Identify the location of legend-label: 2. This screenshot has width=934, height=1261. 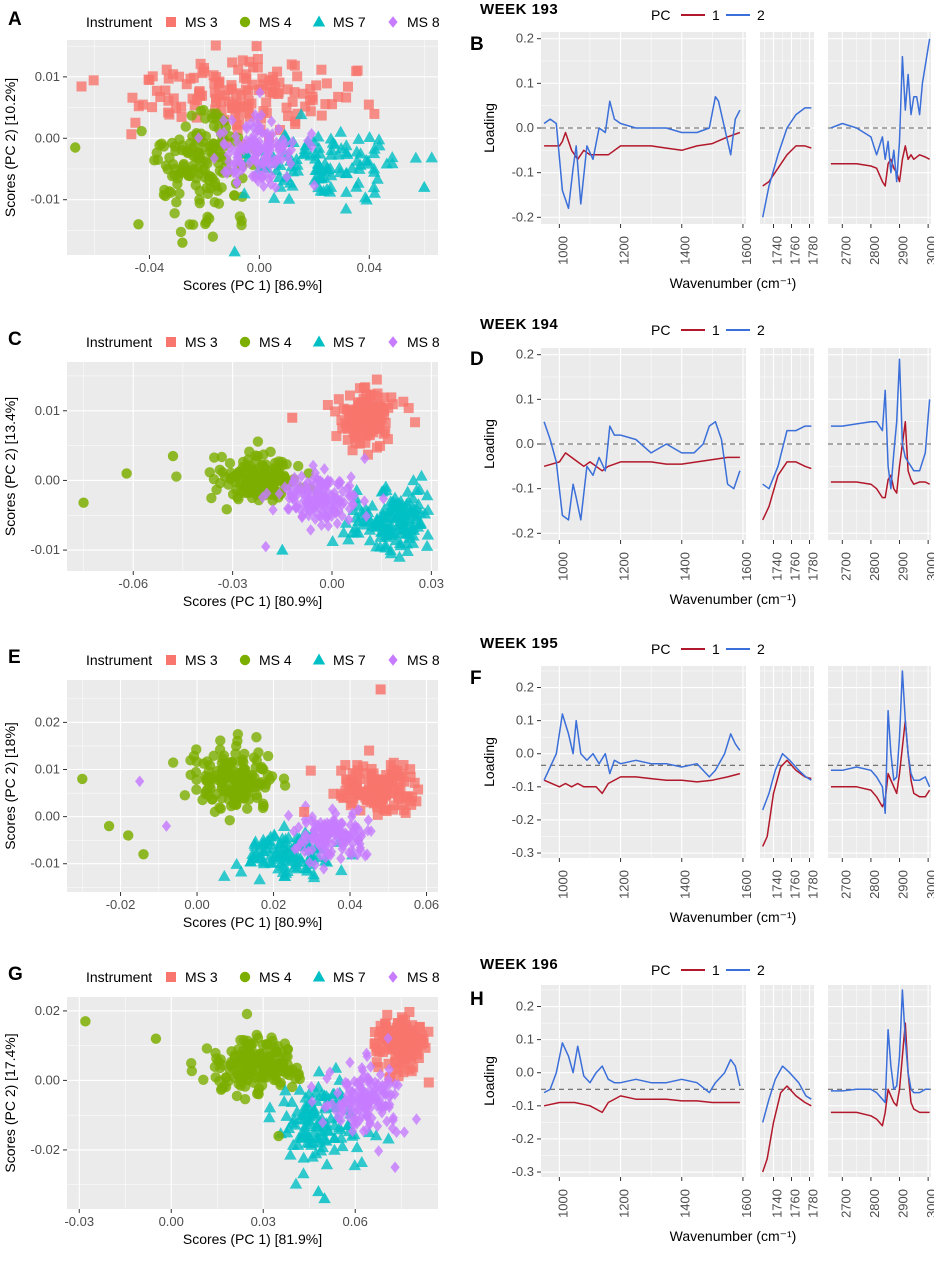
(761, 649).